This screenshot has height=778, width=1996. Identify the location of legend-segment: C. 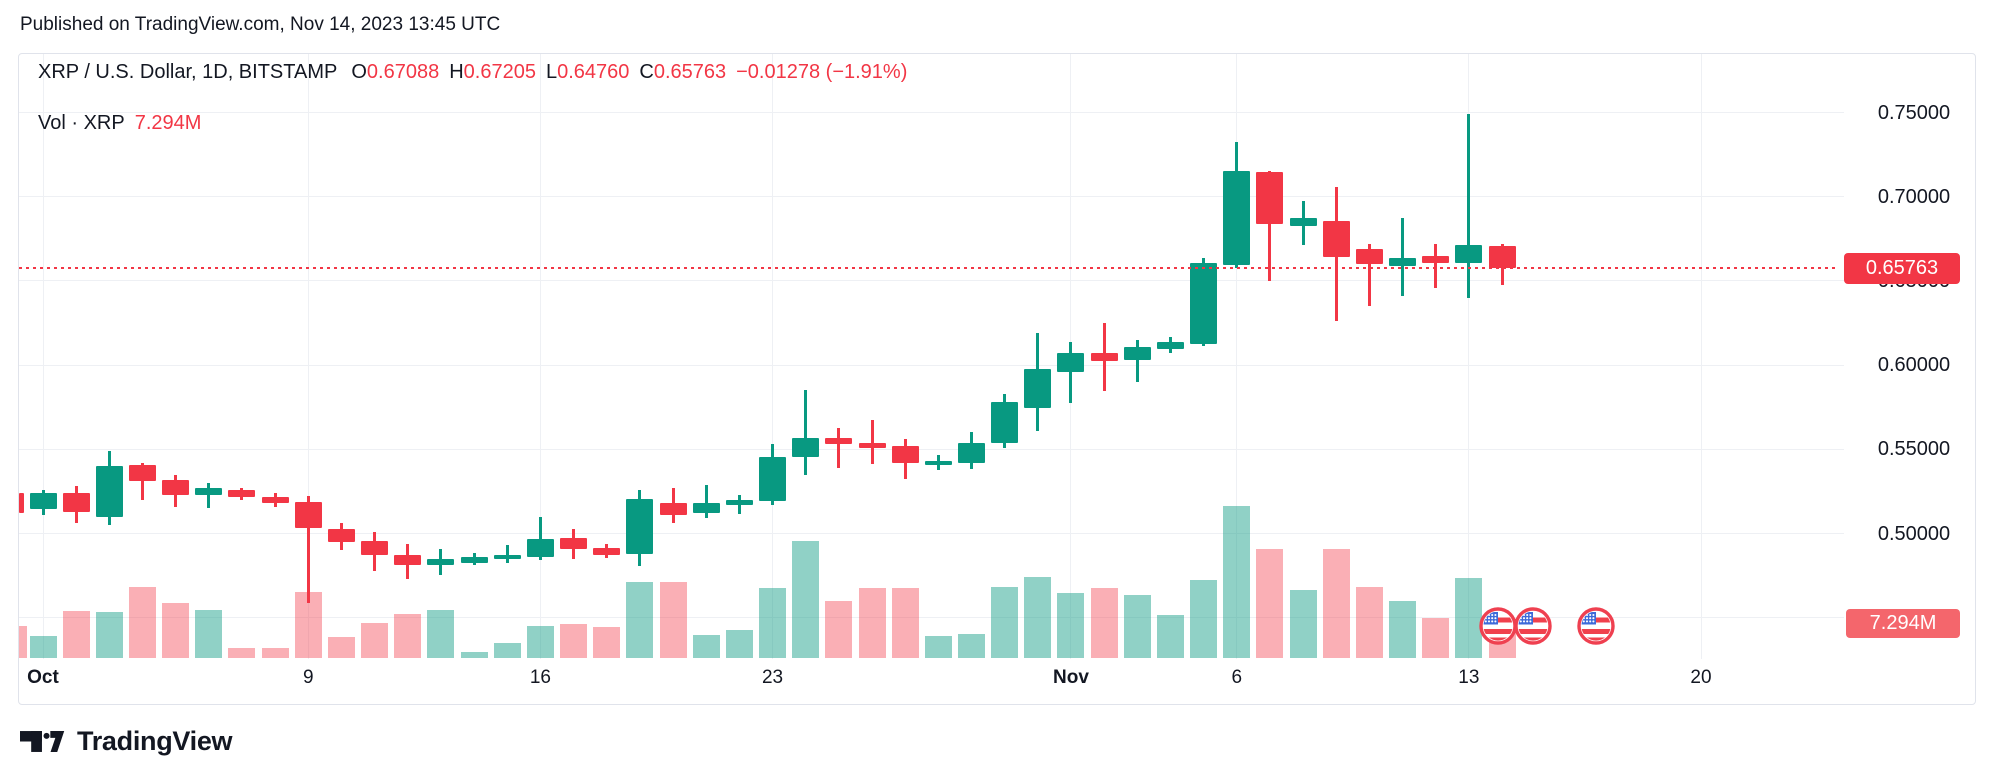
(646, 72).